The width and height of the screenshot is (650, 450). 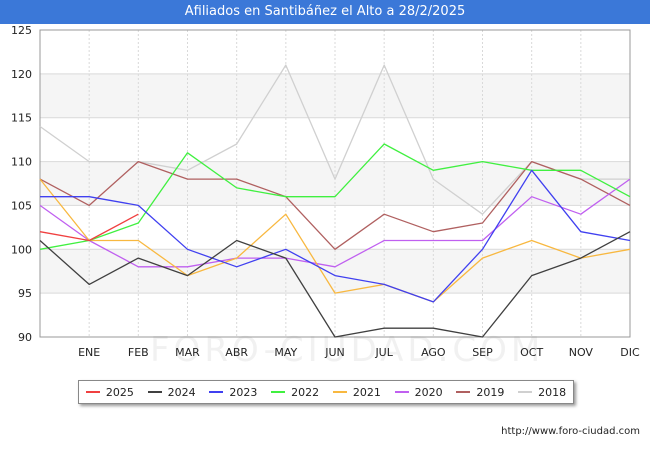 What do you see at coordinates (119, 392) in the screenshot?
I see `legend-label: 2025` at bounding box center [119, 392].